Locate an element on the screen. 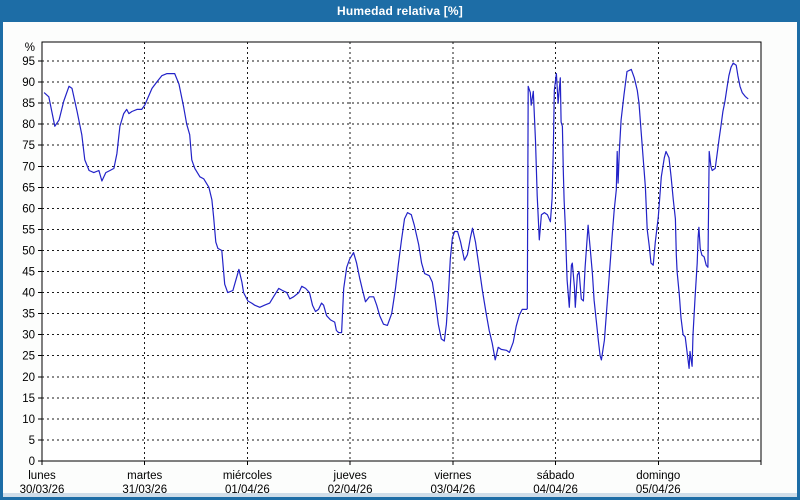 This screenshot has width=800, height=500. margin-strip is located at coordinates (400, 495).